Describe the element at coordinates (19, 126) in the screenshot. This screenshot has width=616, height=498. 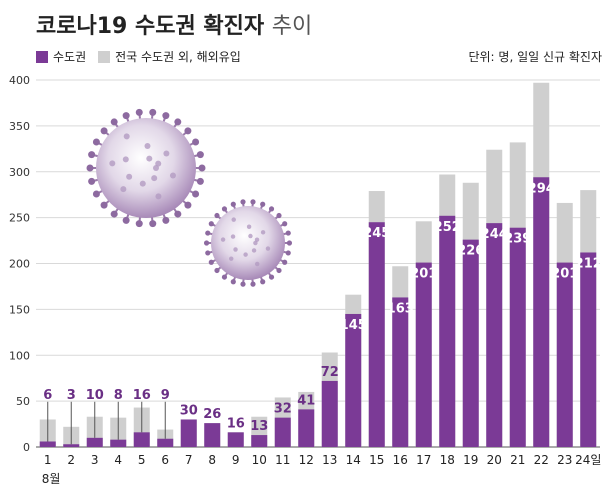
I see `y-tick-label: 350` at that location.